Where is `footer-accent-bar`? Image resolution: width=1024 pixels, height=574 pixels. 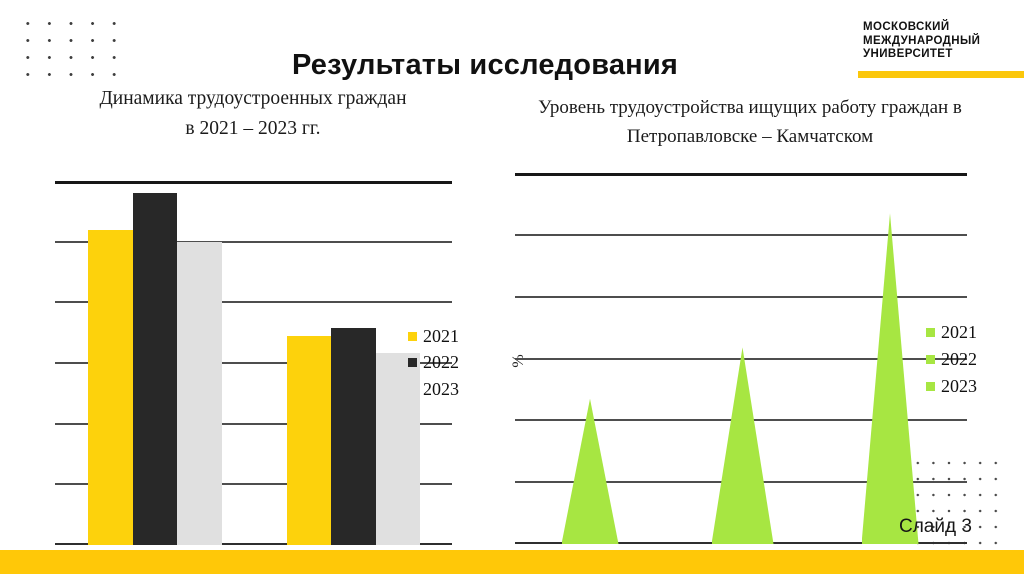
footer-accent-bar is located at coordinates (512, 562).